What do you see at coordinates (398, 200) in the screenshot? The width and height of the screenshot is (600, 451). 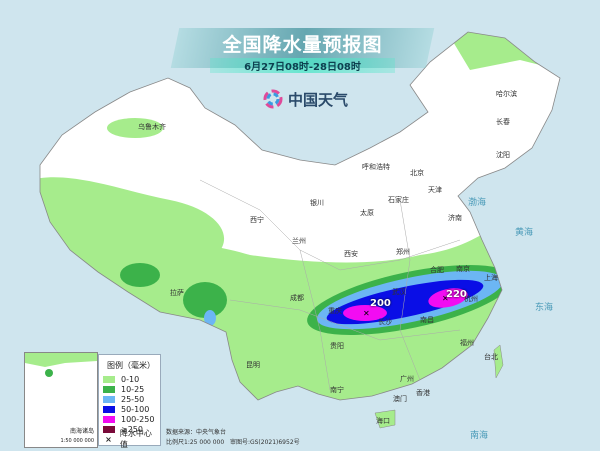 I see `city-label: 石家庄` at bounding box center [398, 200].